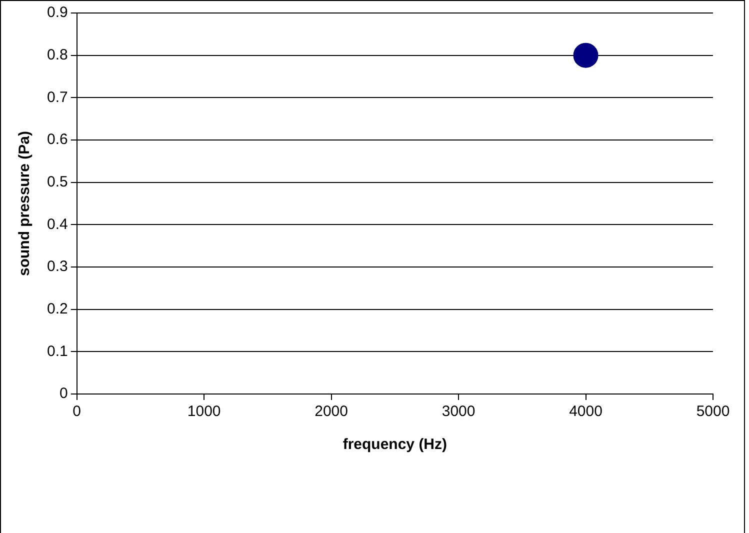 The height and width of the screenshot is (533, 749). I want to click on x-tick-label: 3000, so click(459, 411).